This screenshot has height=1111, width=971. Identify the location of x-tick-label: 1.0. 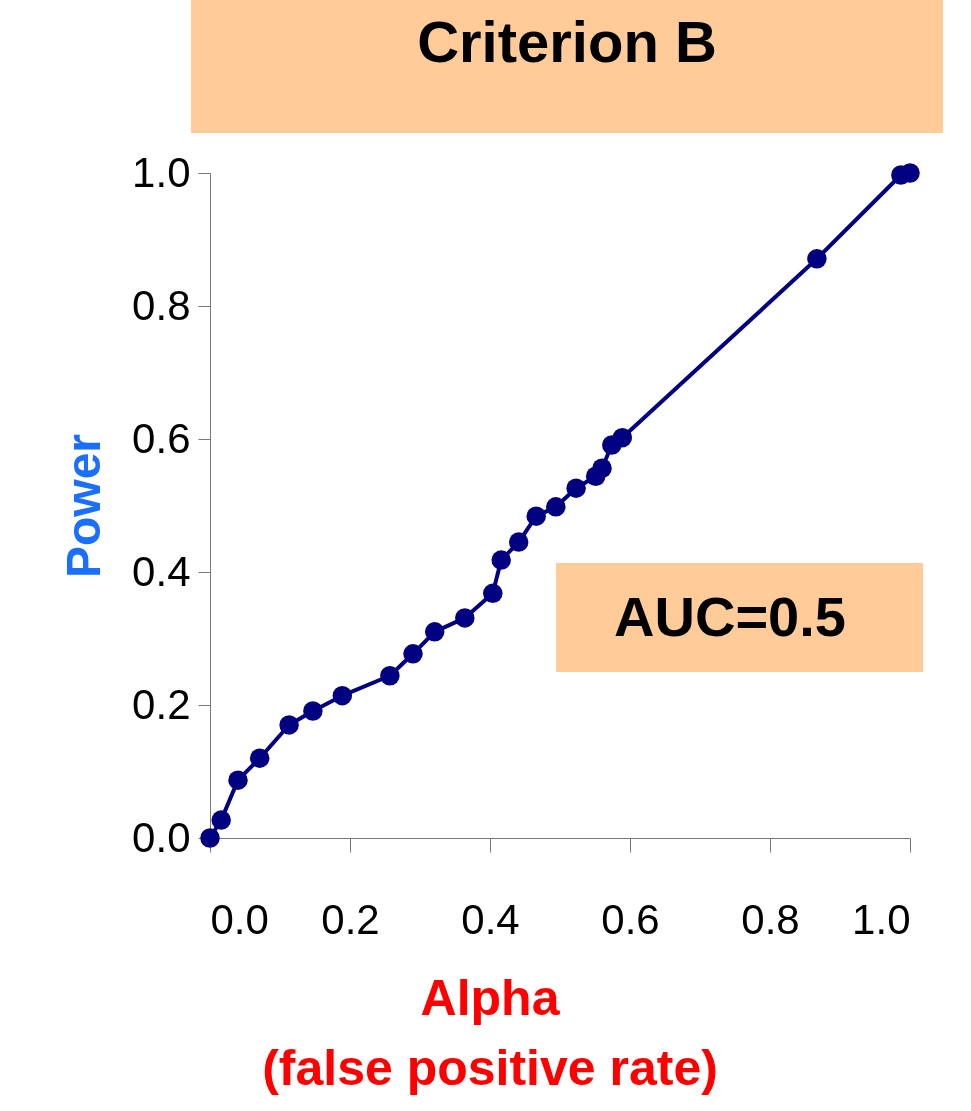
(881, 919).